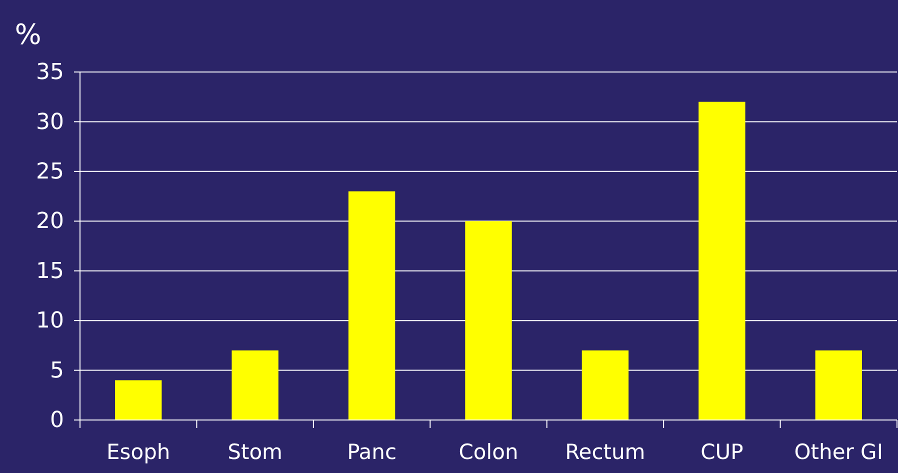 Image resolution: width=898 pixels, height=473 pixels. Describe the element at coordinates (138, 452) in the screenshot. I see `x-tick-label: Esoph` at that location.